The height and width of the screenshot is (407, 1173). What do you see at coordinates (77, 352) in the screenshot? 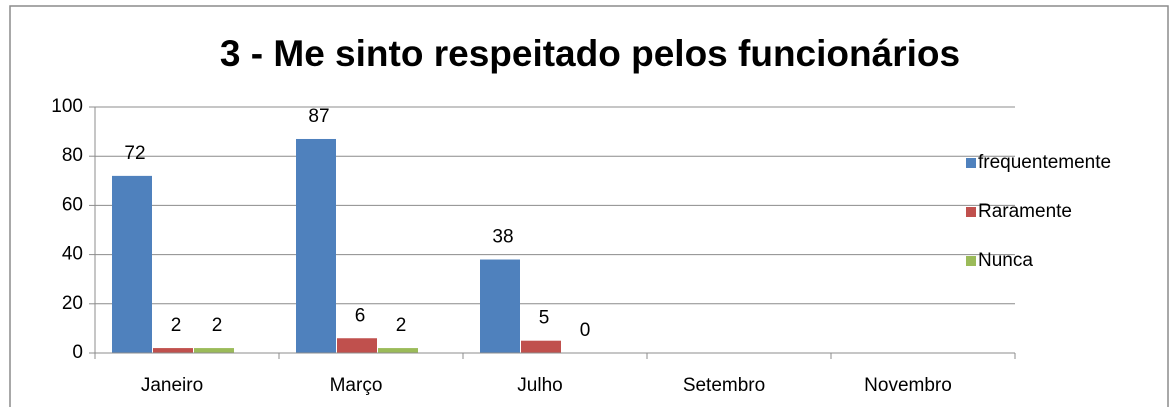
I see `y-tick-label: 0` at bounding box center [77, 352].